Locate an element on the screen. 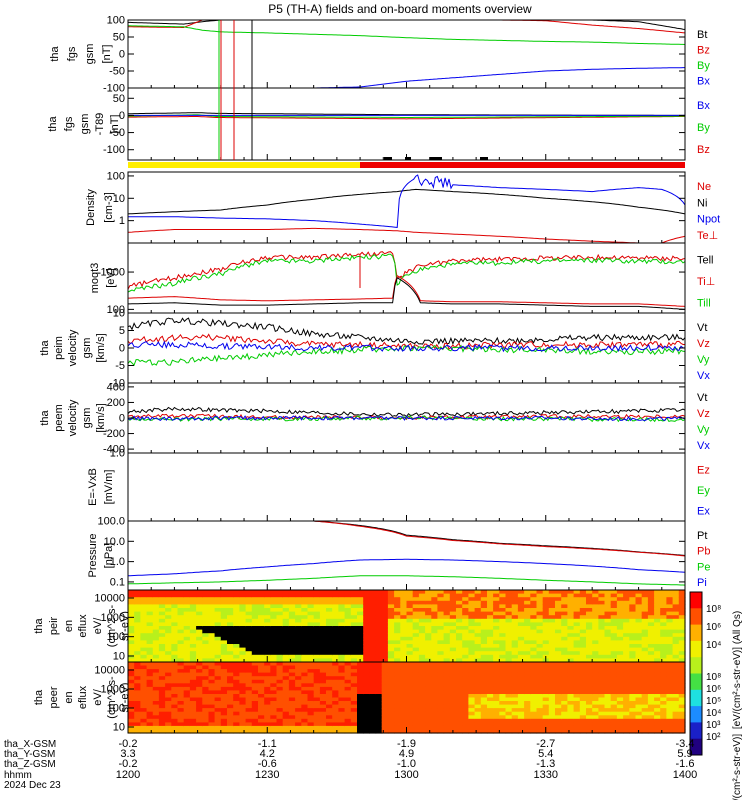  mode-bar-mark is located at coordinates (408, 158).